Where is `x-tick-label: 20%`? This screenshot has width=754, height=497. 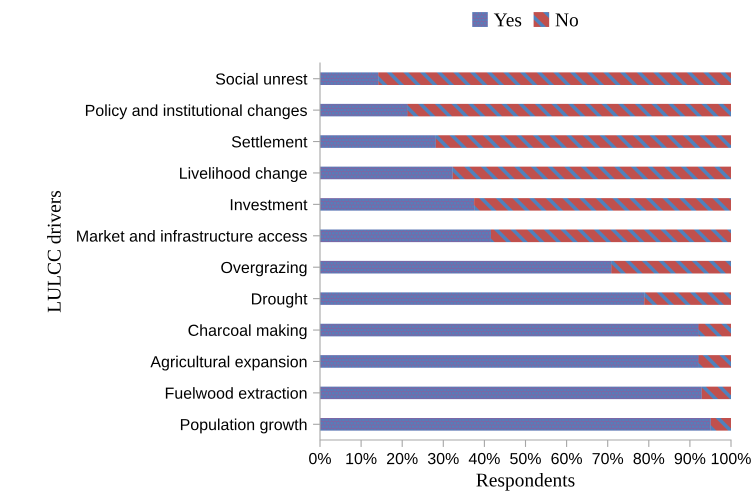
x-tick-label: 20% is located at coordinates (402, 458).